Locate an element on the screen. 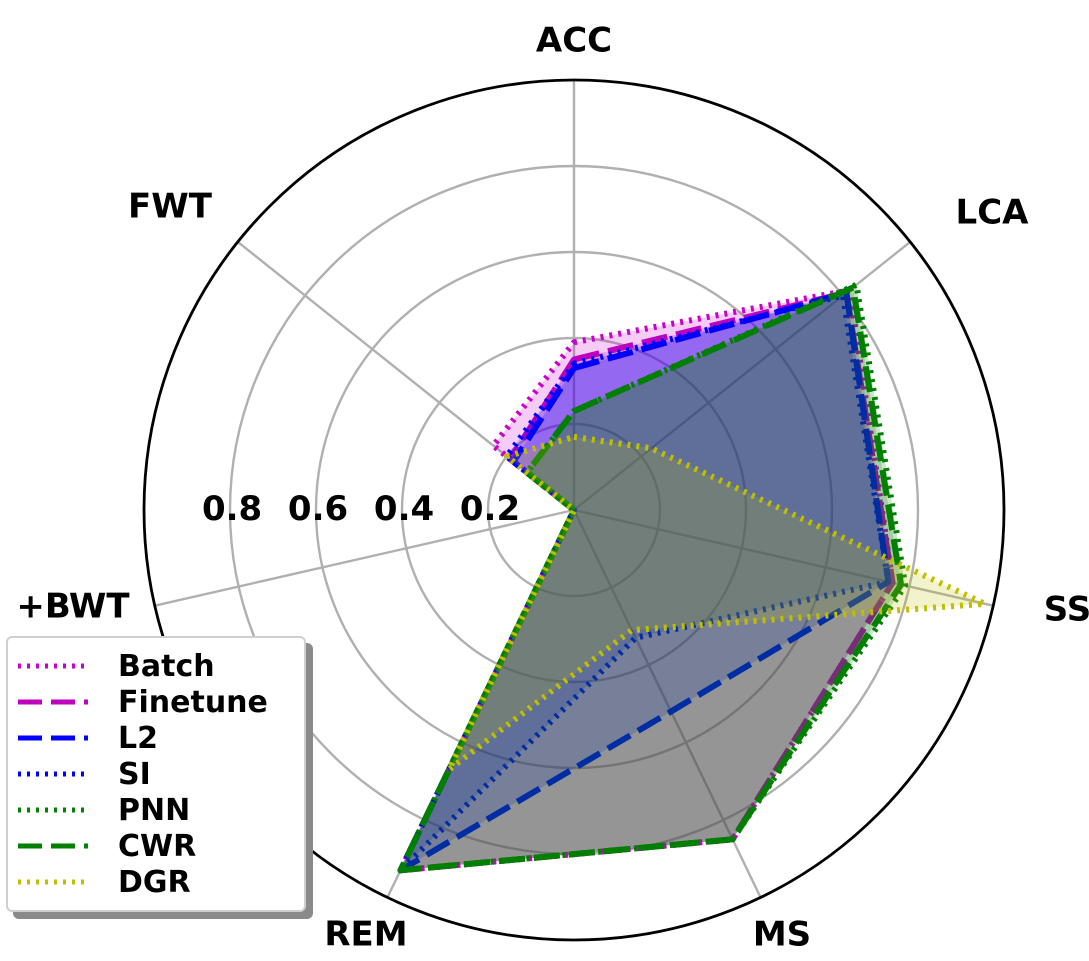  tick-label-0_8: 0.8 is located at coordinates (232, 509).